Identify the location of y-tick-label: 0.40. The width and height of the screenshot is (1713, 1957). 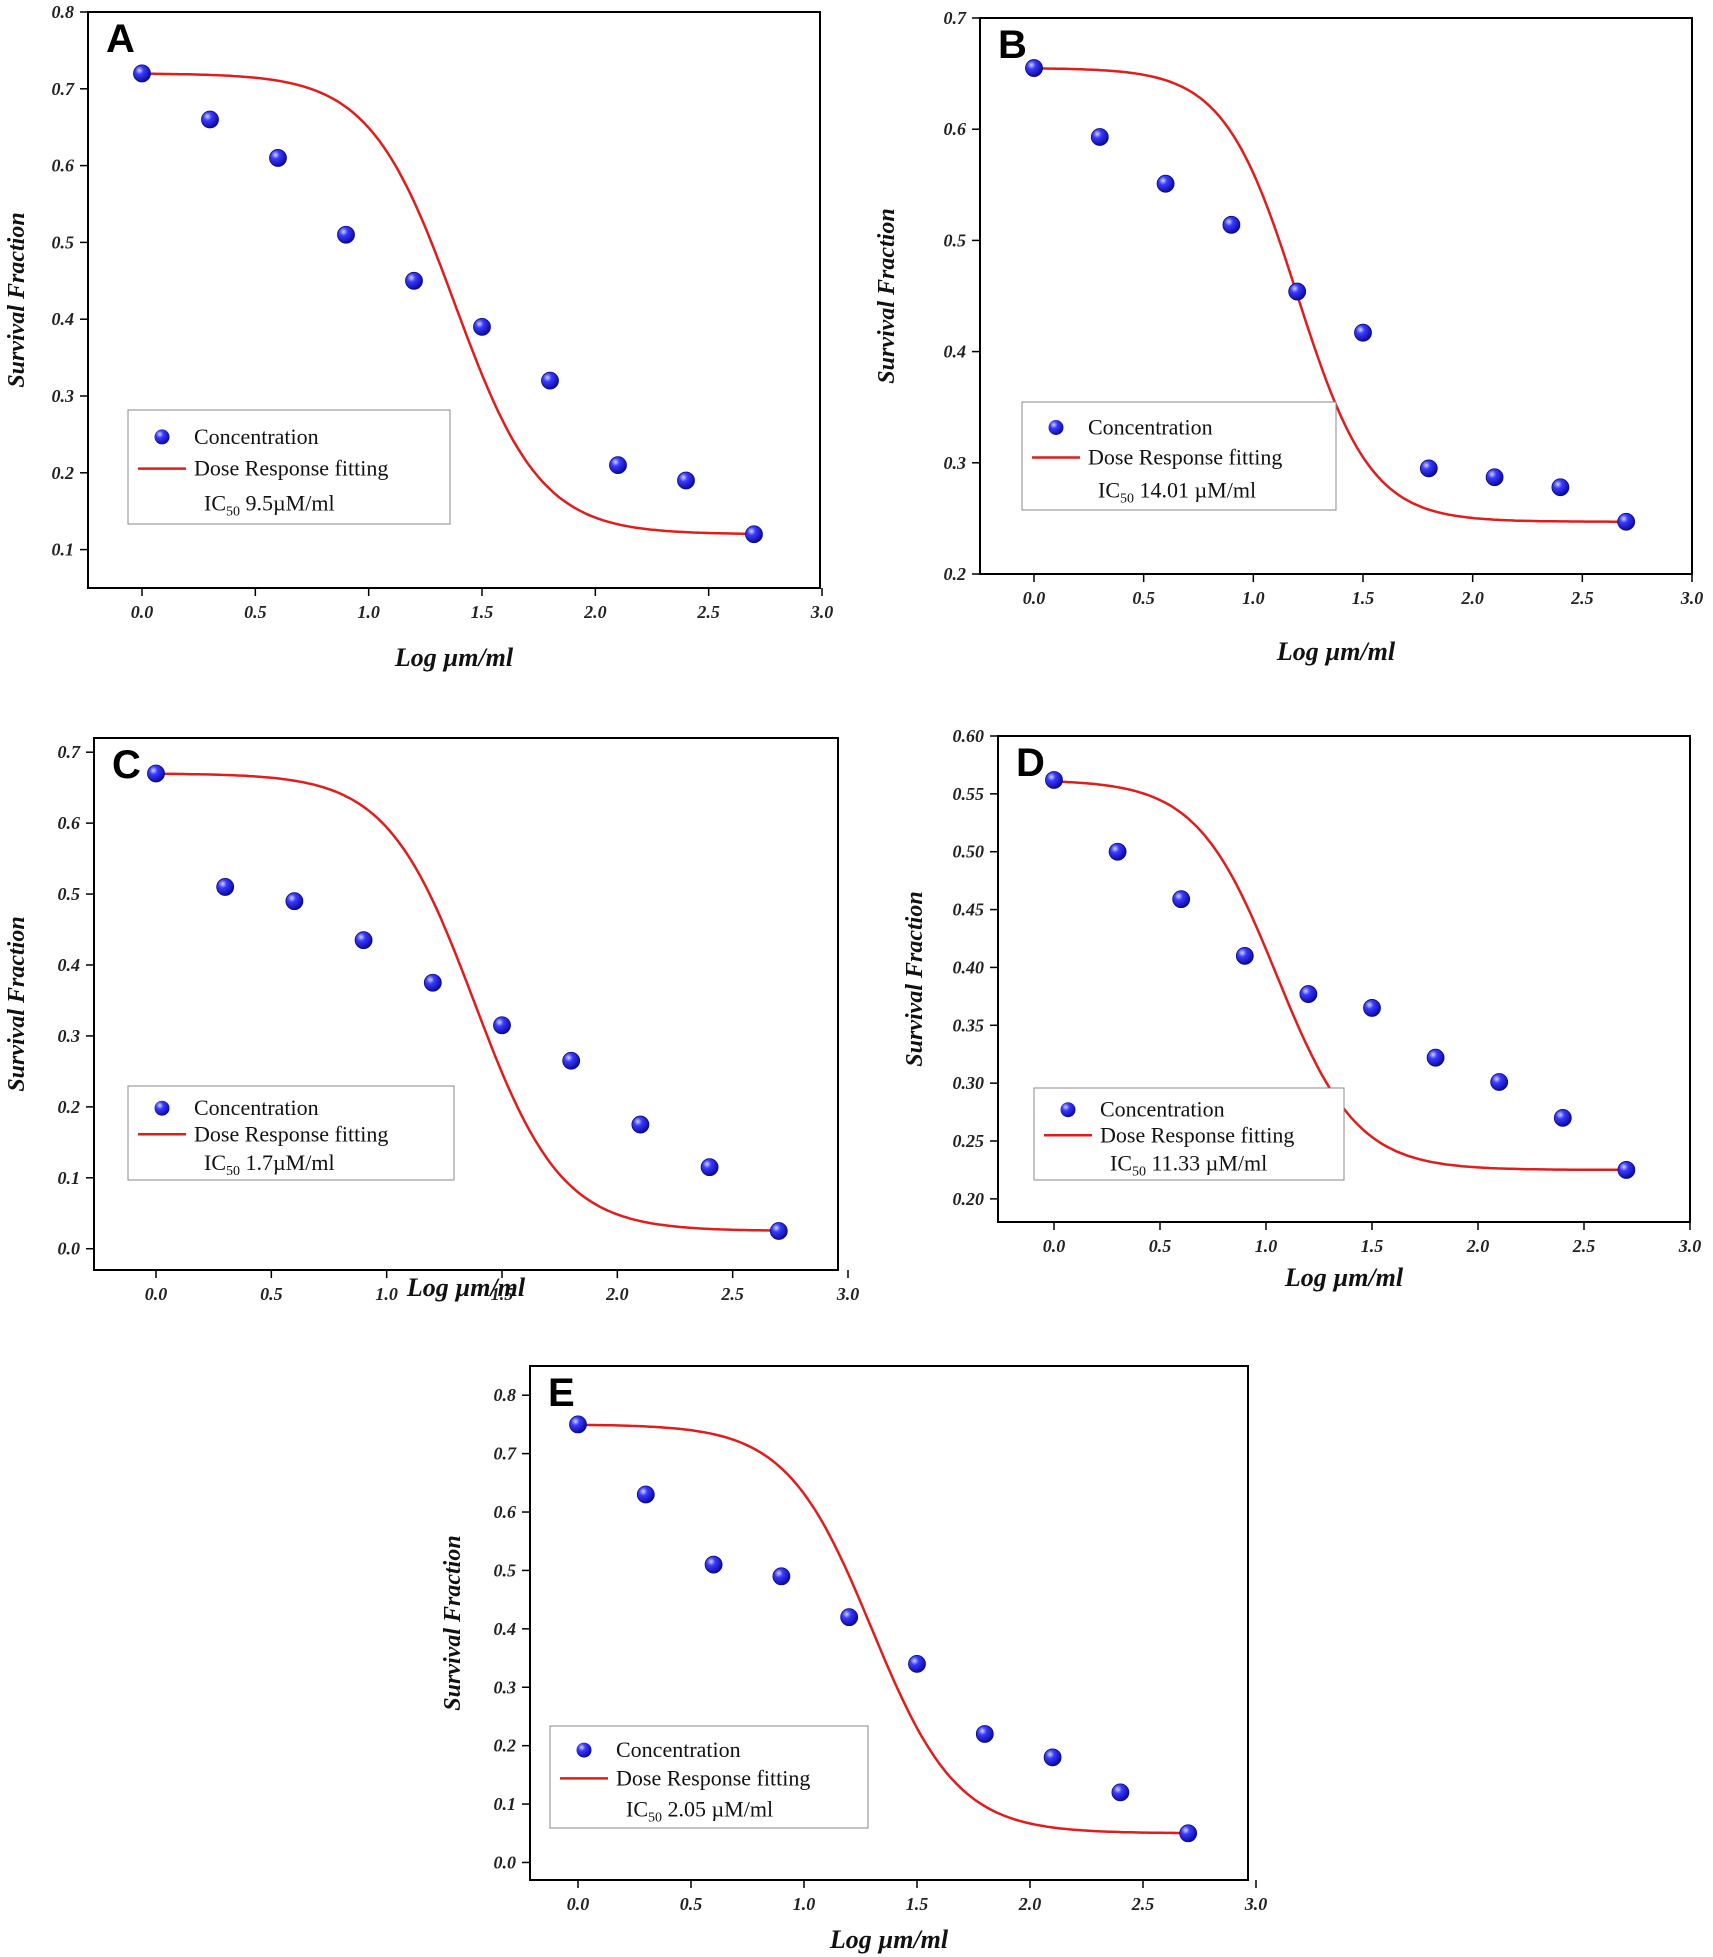
(969, 967).